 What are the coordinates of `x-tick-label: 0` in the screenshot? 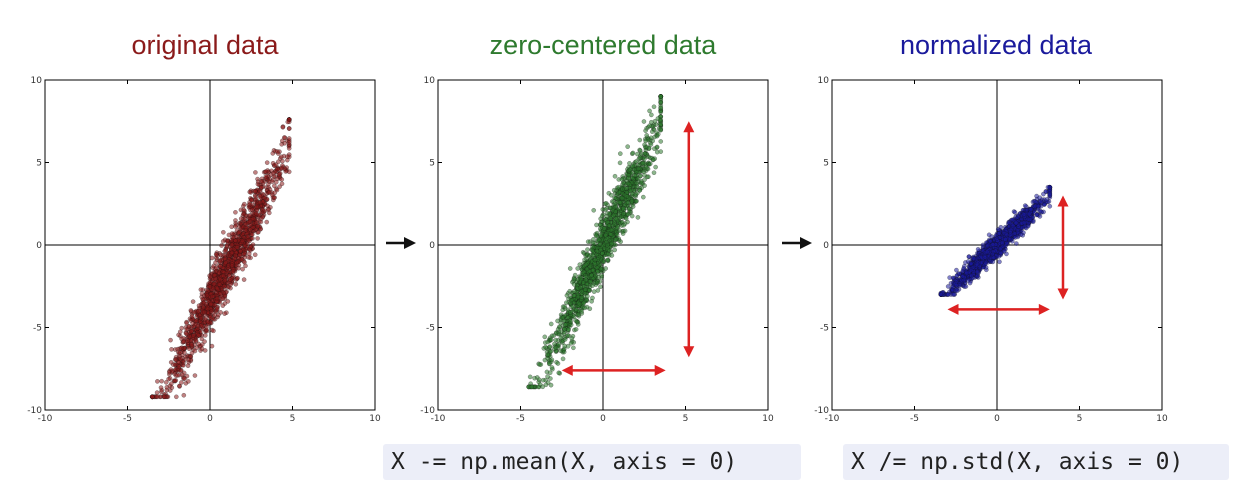 It's located at (997, 419).